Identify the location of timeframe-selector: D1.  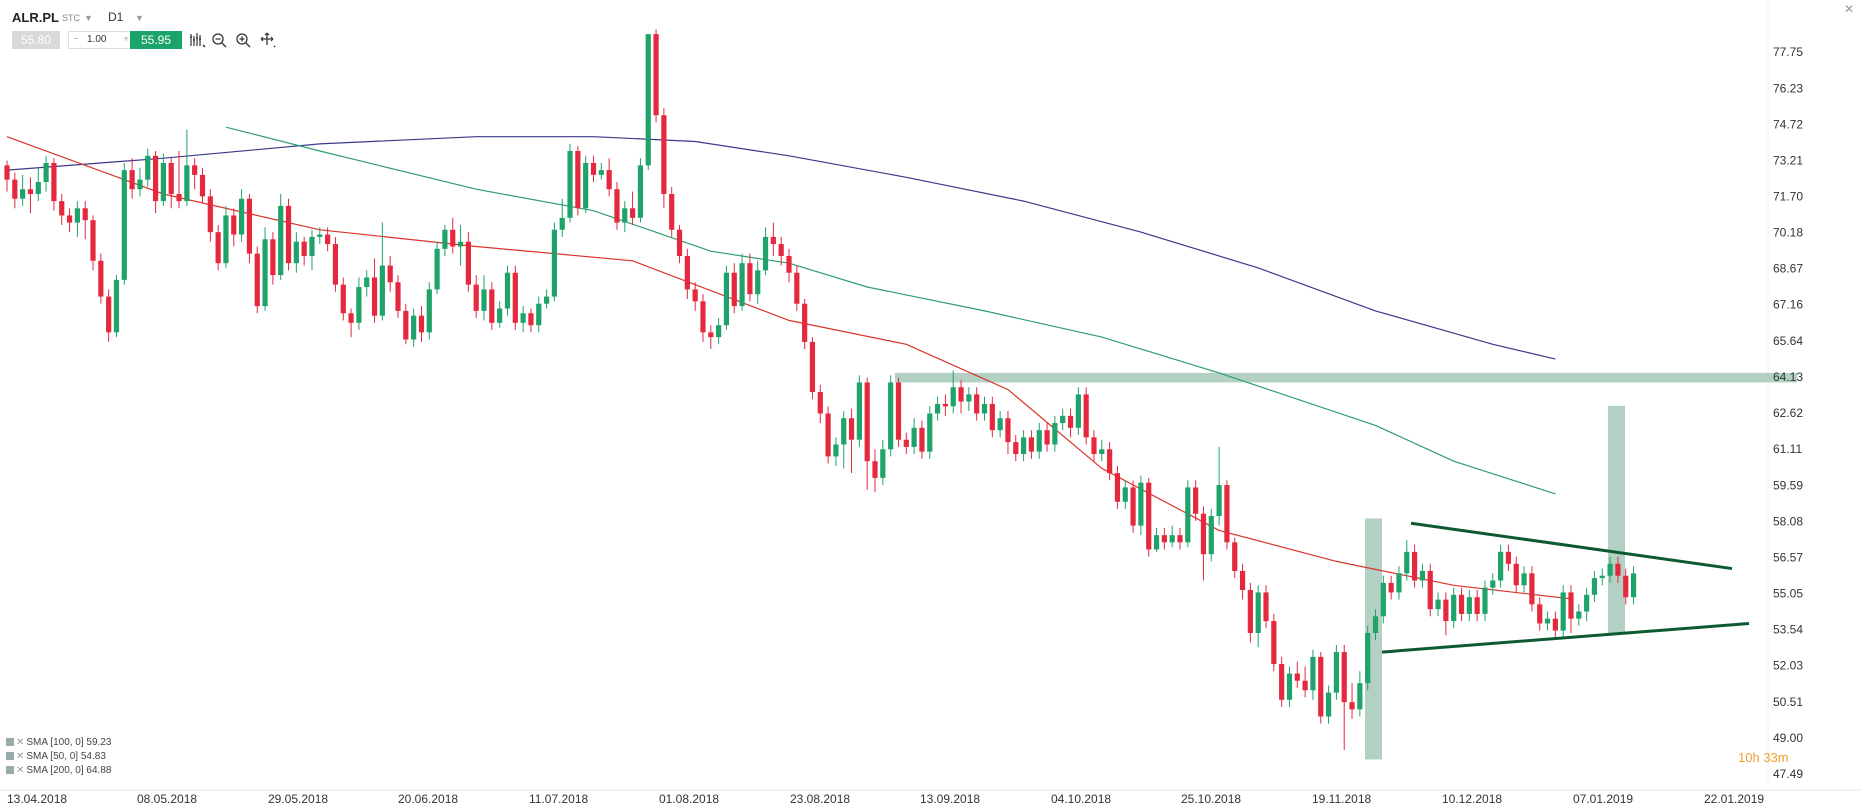
(116, 17).